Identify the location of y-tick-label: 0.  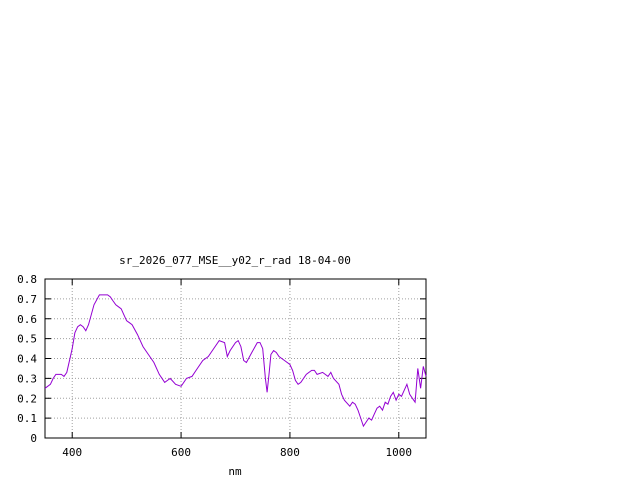
(33, 438).